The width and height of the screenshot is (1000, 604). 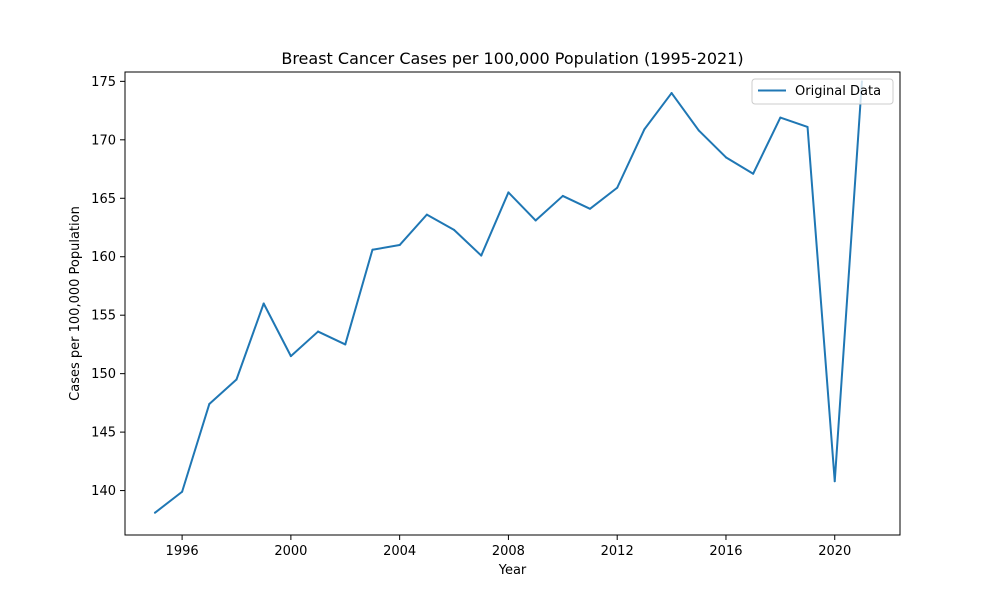 I want to click on x-tick-label: 2008, so click(x=508, y=551).